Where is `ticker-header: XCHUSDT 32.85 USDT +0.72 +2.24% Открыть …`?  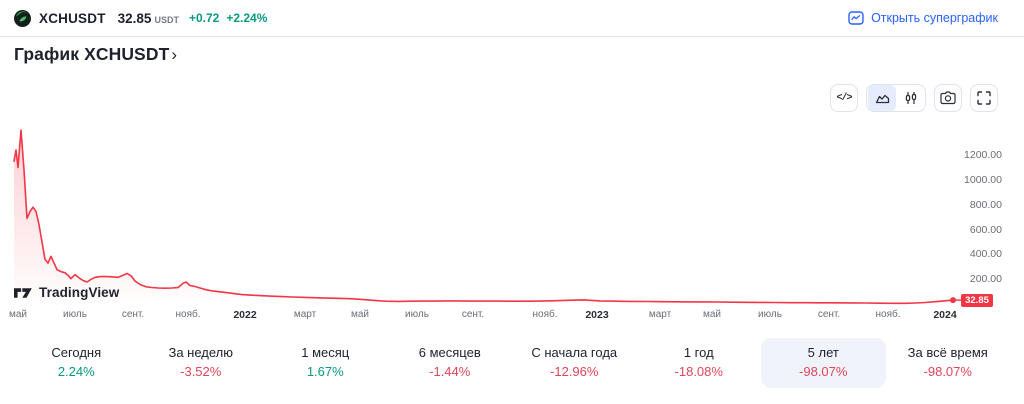 ticker-header: XCHUSDT 32.85 USDT +0.72 +2.24% Открыть … is located at coordinates (512, 18).